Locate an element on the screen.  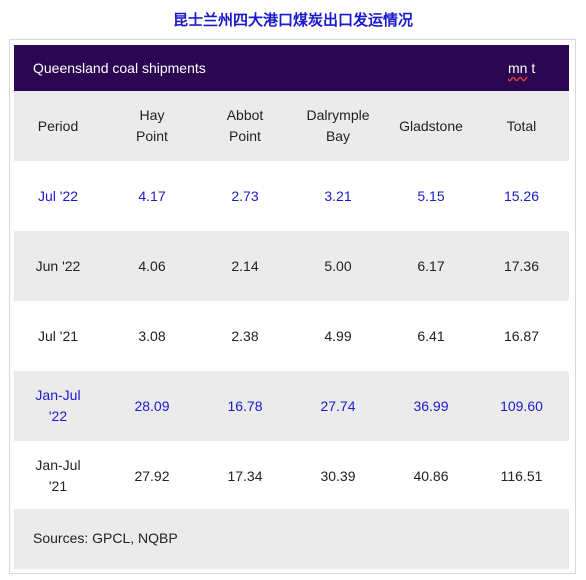
total-cell: 16.87 is located at coordinates (521, 335).